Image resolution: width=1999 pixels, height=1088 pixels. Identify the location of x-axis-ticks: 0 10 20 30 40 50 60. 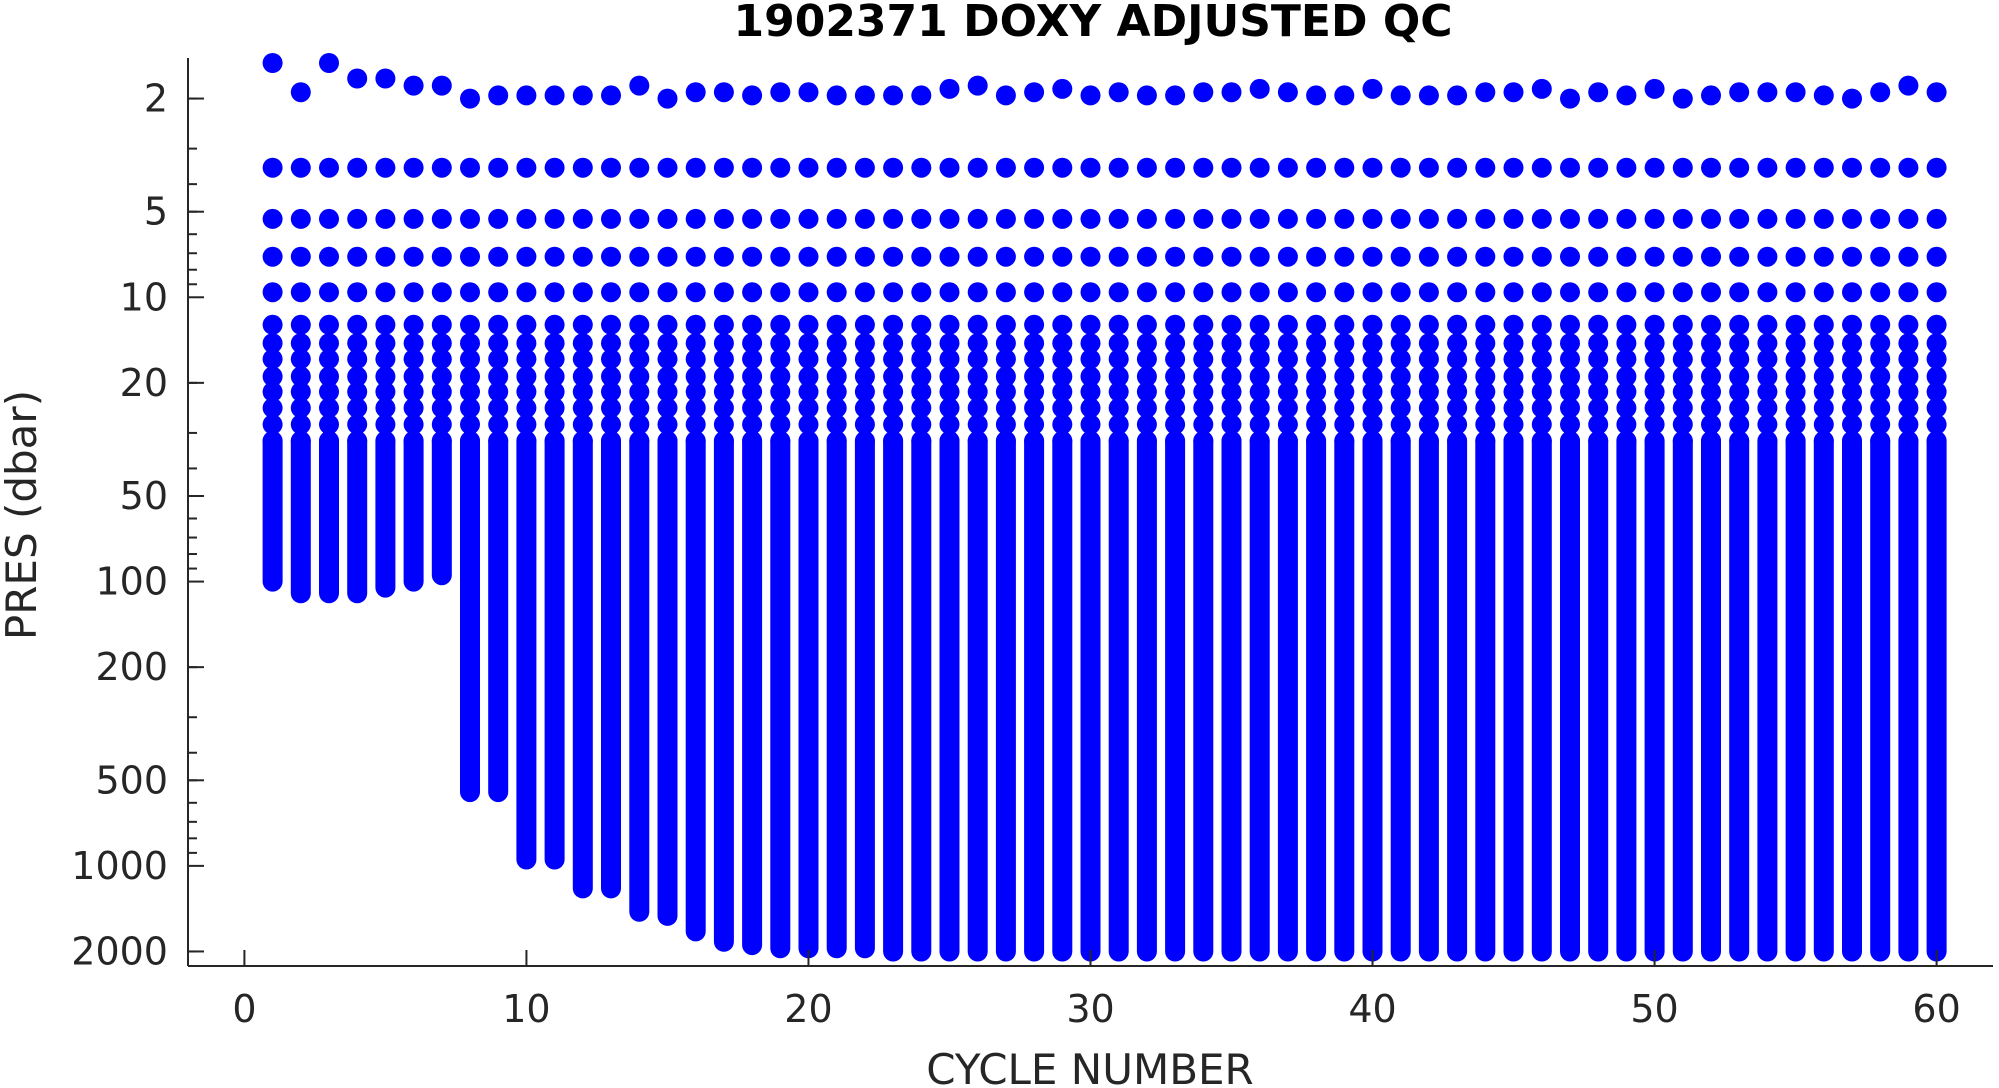
(1096, 990).